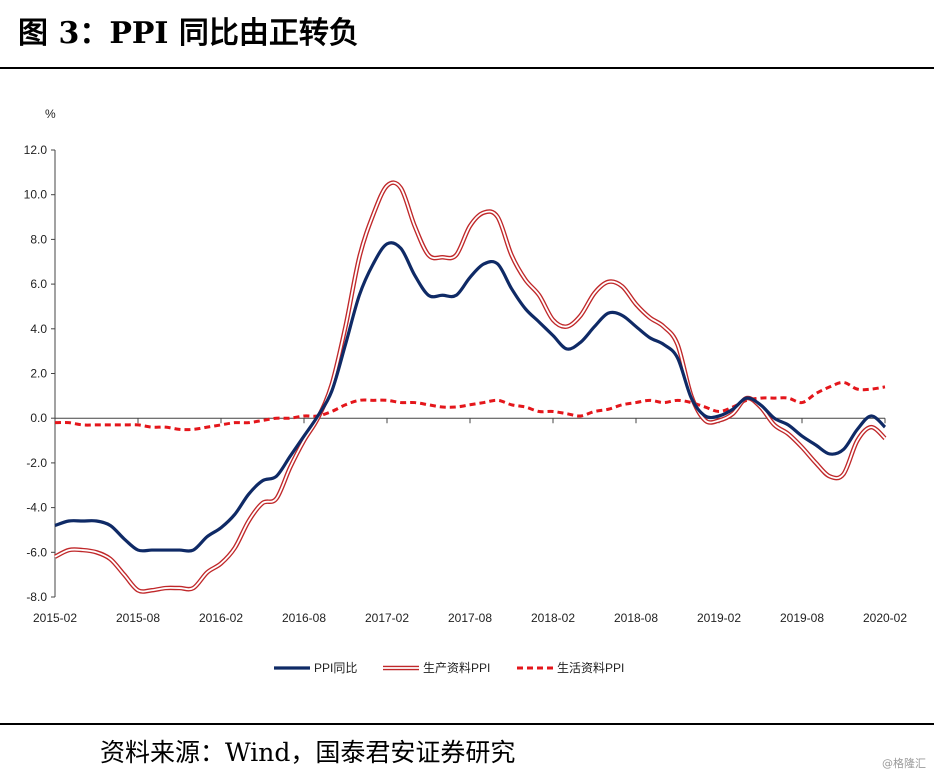 Image resolution: width=934 pixels, height=777 pixels. What do you see at coordinates (38, 418) in the screenshot?
I see `y-tick-label: 0.0` at bounding box center [38, 418].